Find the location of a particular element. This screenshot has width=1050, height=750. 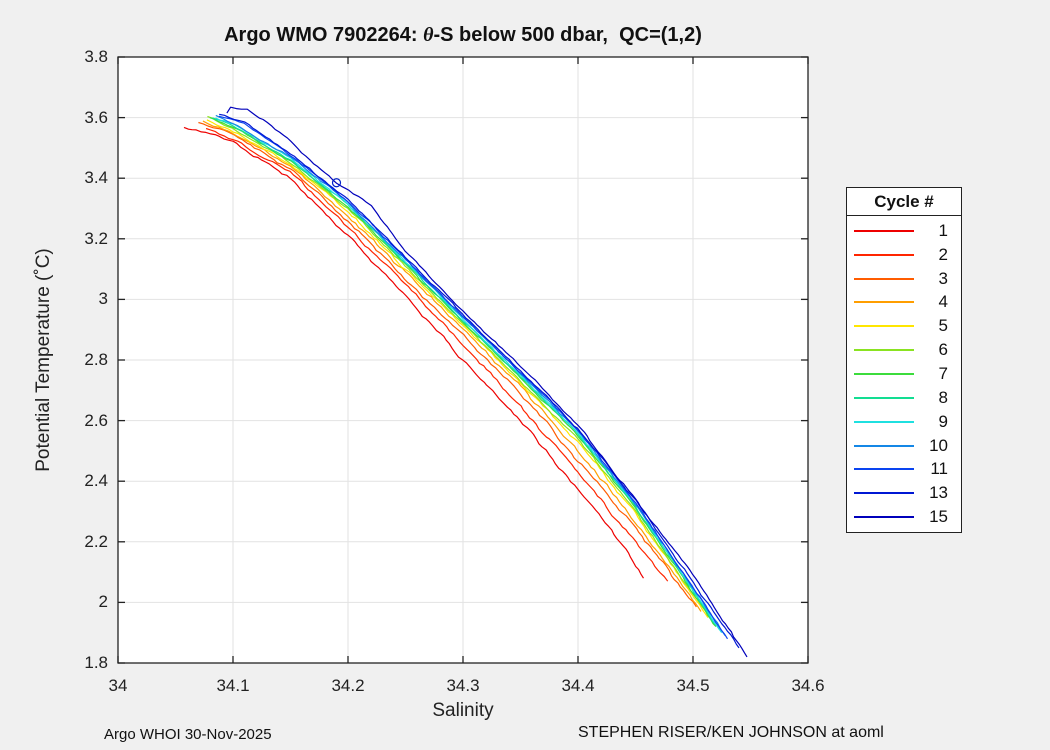

legend-label: 3 is located at coordinates (943, 278).